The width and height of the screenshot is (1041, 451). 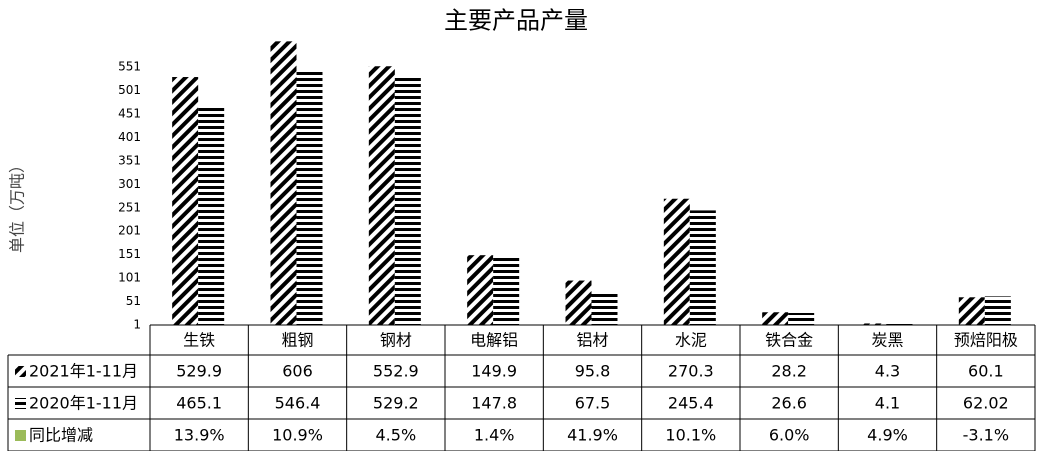 I want to click on table-cell: 245.4, so click(x=691, y=403).